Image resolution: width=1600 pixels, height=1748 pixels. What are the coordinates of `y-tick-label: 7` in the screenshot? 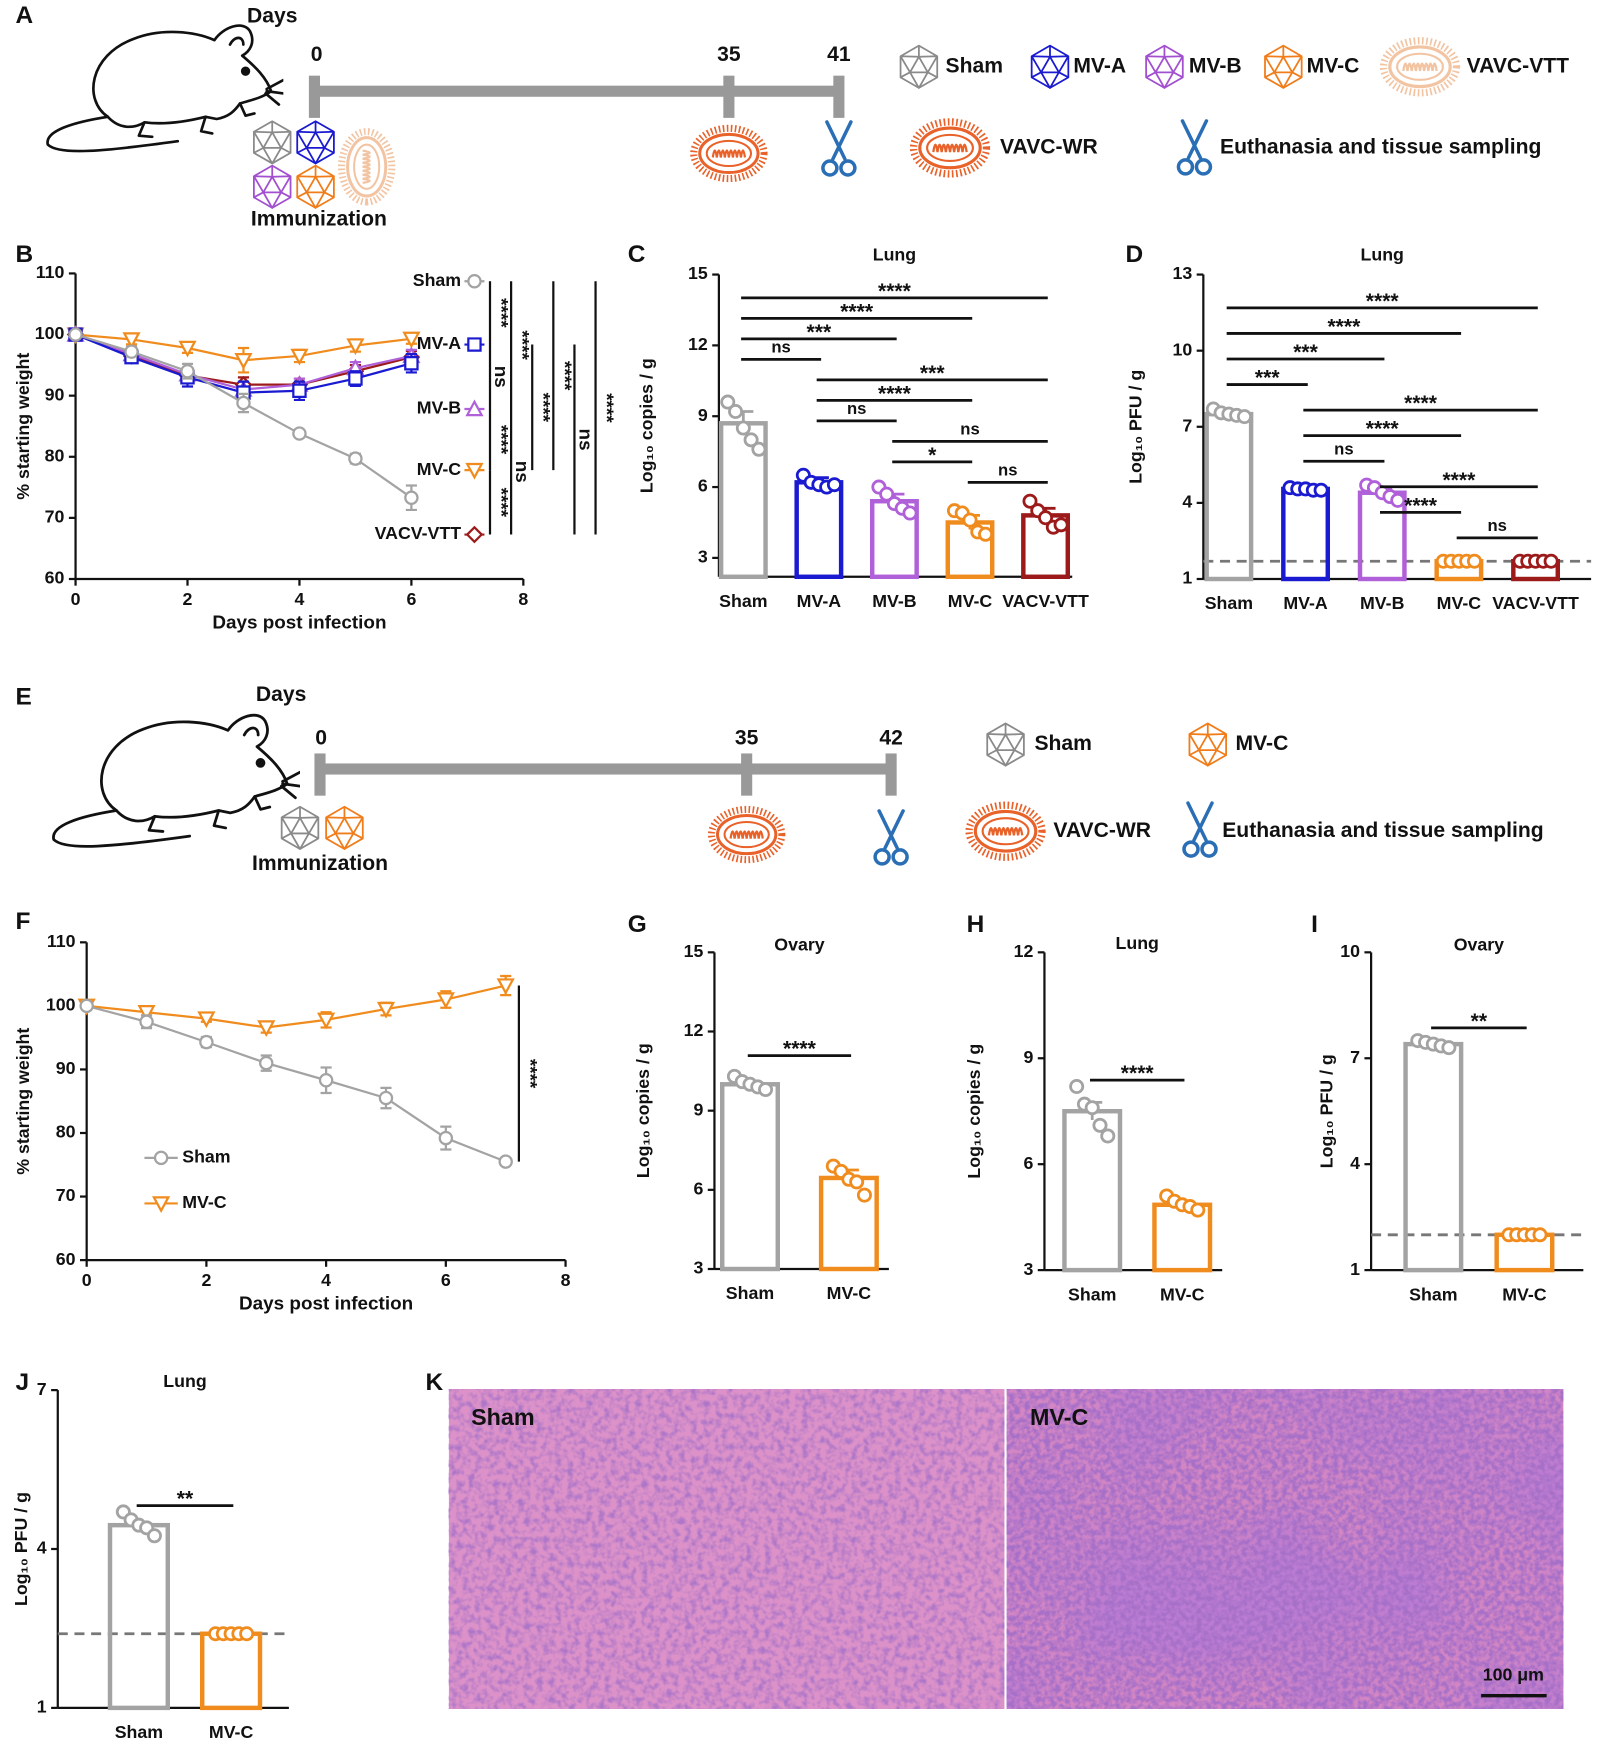 It's located at (1355, 1057).